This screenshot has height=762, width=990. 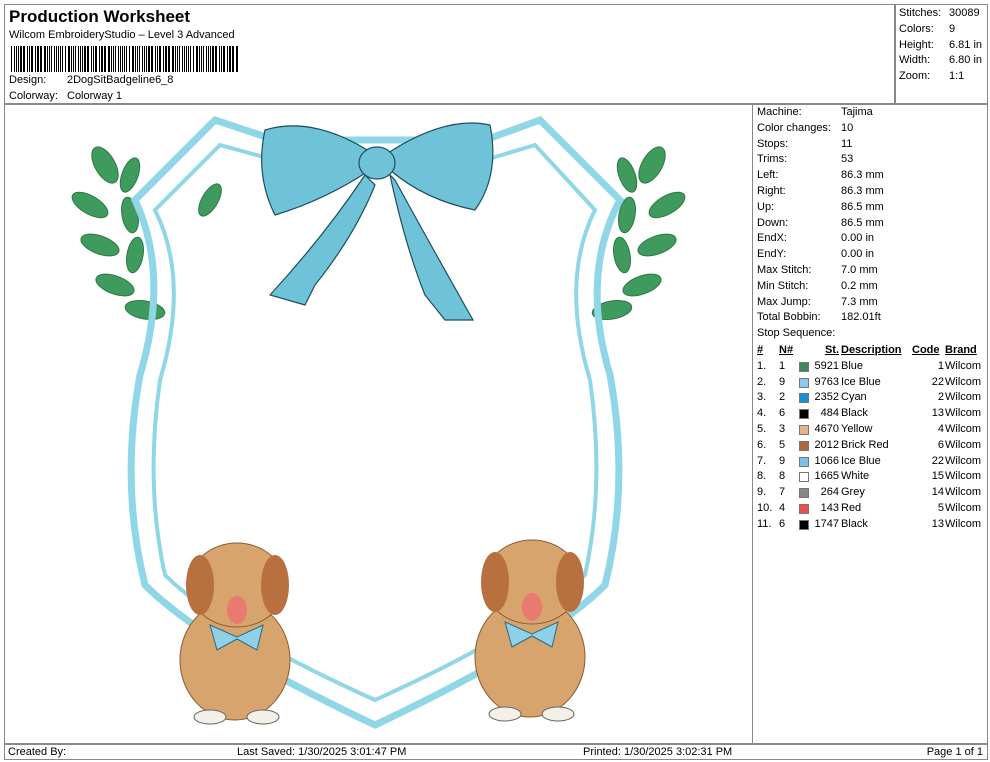 What do you see at coordinates (762, 492) in the screenshot?
I see `stop-num: 9.` at bounding box center [762, 492].